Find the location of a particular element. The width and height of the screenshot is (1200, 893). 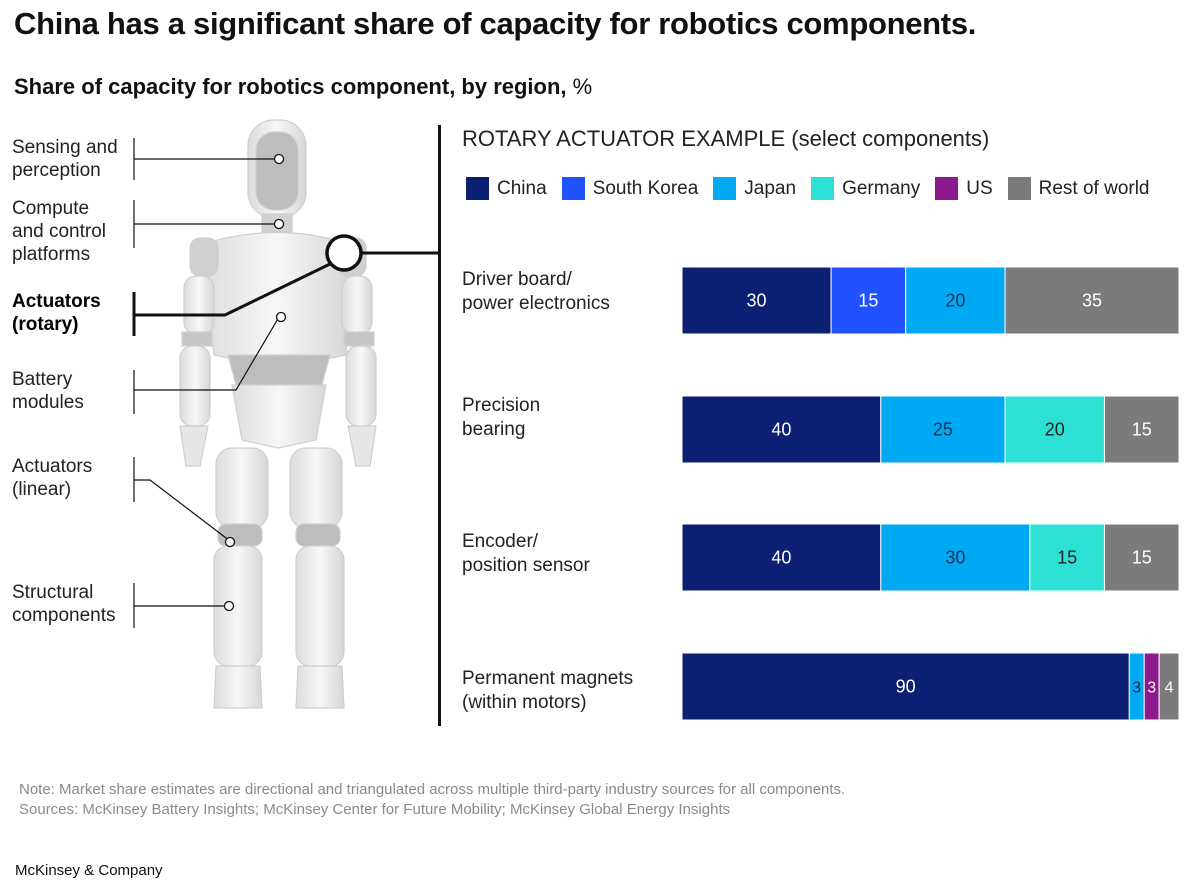

vertical-divider is located at coordinates (439, 425).